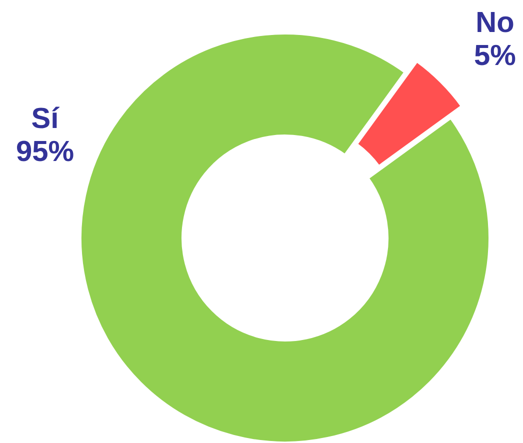  Describe the element at coordinates (45, 152) in the screenshot. I see `data-label: 95%` at that location.